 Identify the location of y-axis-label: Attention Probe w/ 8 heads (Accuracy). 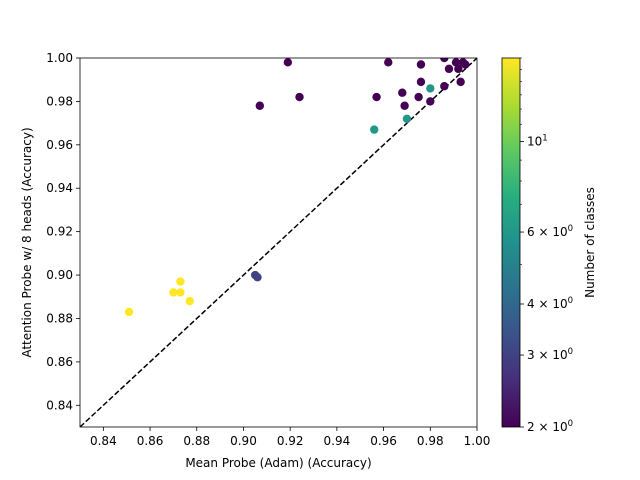
(27, 242).